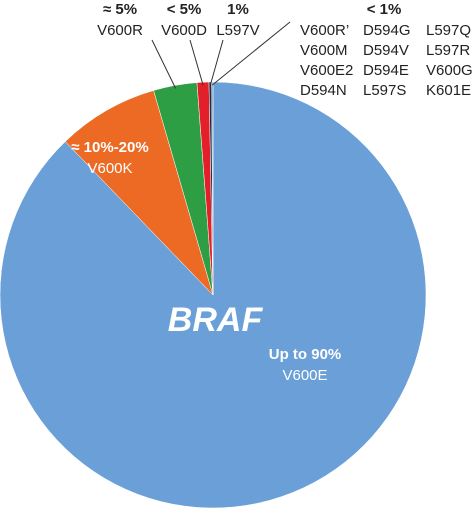 This screenshot has height=511, width=474. Describe the element at coordinates (386, 70) in the screenshot. I see `slice-mutation: D594E` at that location.